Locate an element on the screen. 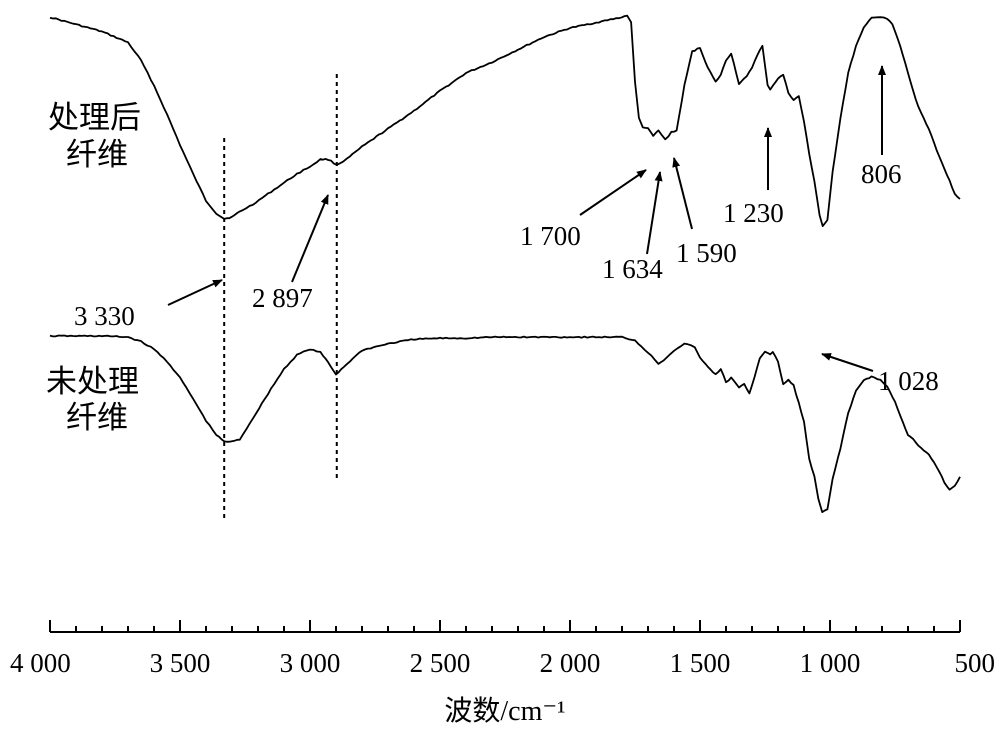  peak-label-806: 806 is located at coordinates (881, 174).